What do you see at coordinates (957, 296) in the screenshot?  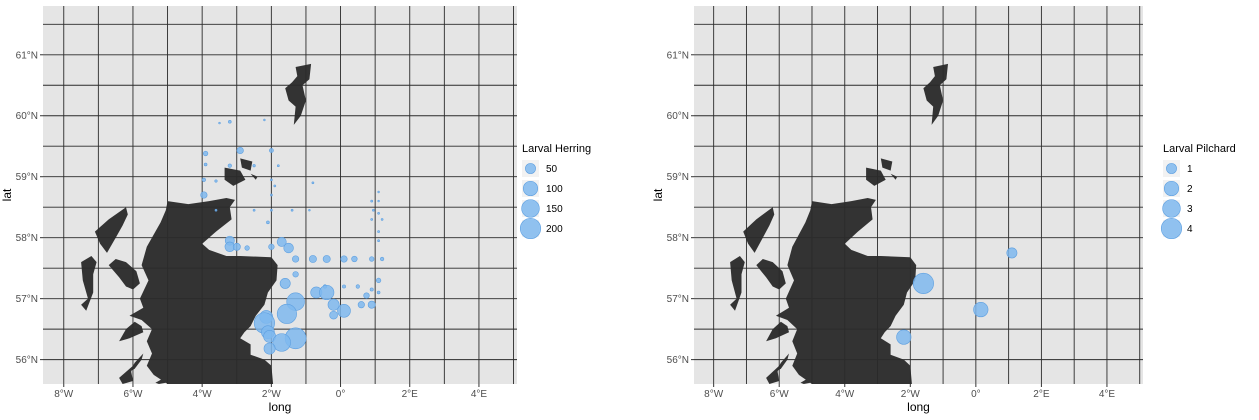 I see `pilchard-points` at bounding box center [957, 296].